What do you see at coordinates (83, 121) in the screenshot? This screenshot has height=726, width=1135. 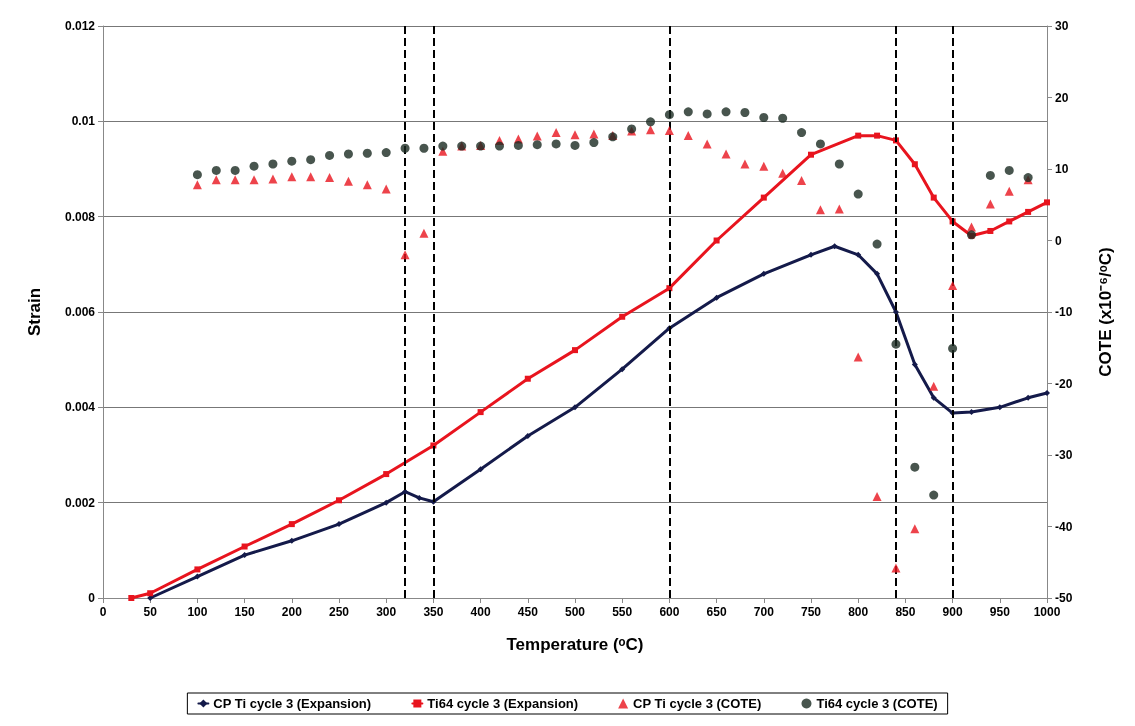 I see `y-tick-label: 0.01` at bounding box center [83, 121].